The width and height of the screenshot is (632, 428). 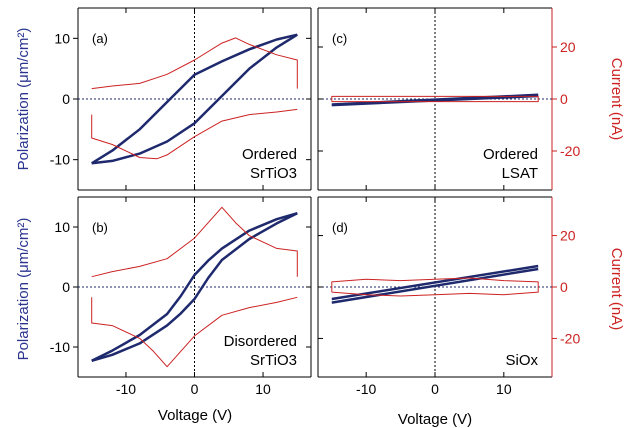 What do you see at coordinates (340, 227) in the screenshot?
I see `panel-label: (d)` at bounding box center [340, 227].